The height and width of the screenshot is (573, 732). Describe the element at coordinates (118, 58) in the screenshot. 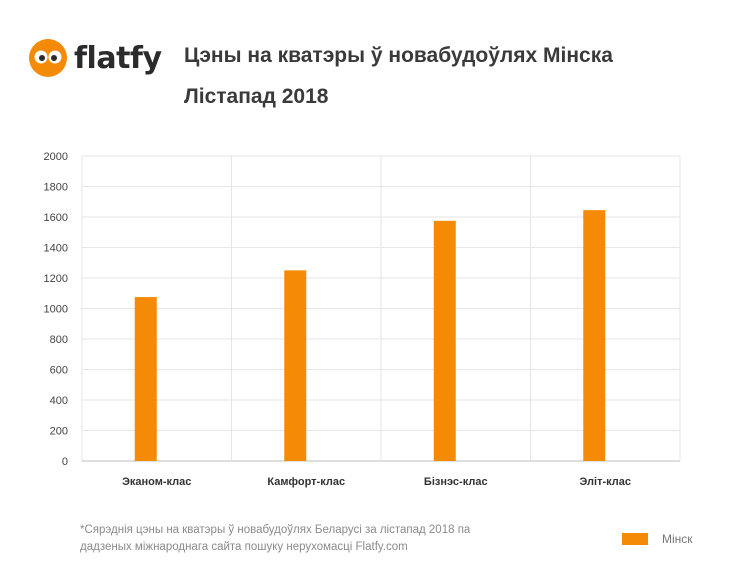

I see `brand-name: flatfy` at that location.